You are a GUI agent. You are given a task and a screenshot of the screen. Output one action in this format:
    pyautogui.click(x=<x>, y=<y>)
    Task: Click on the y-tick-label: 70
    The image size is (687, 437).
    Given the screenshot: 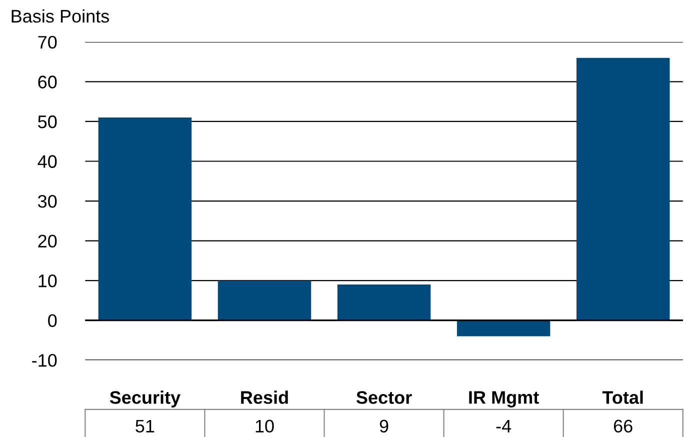 What is the action you would take?
    pyautogui.click(x=47, y=42)
    